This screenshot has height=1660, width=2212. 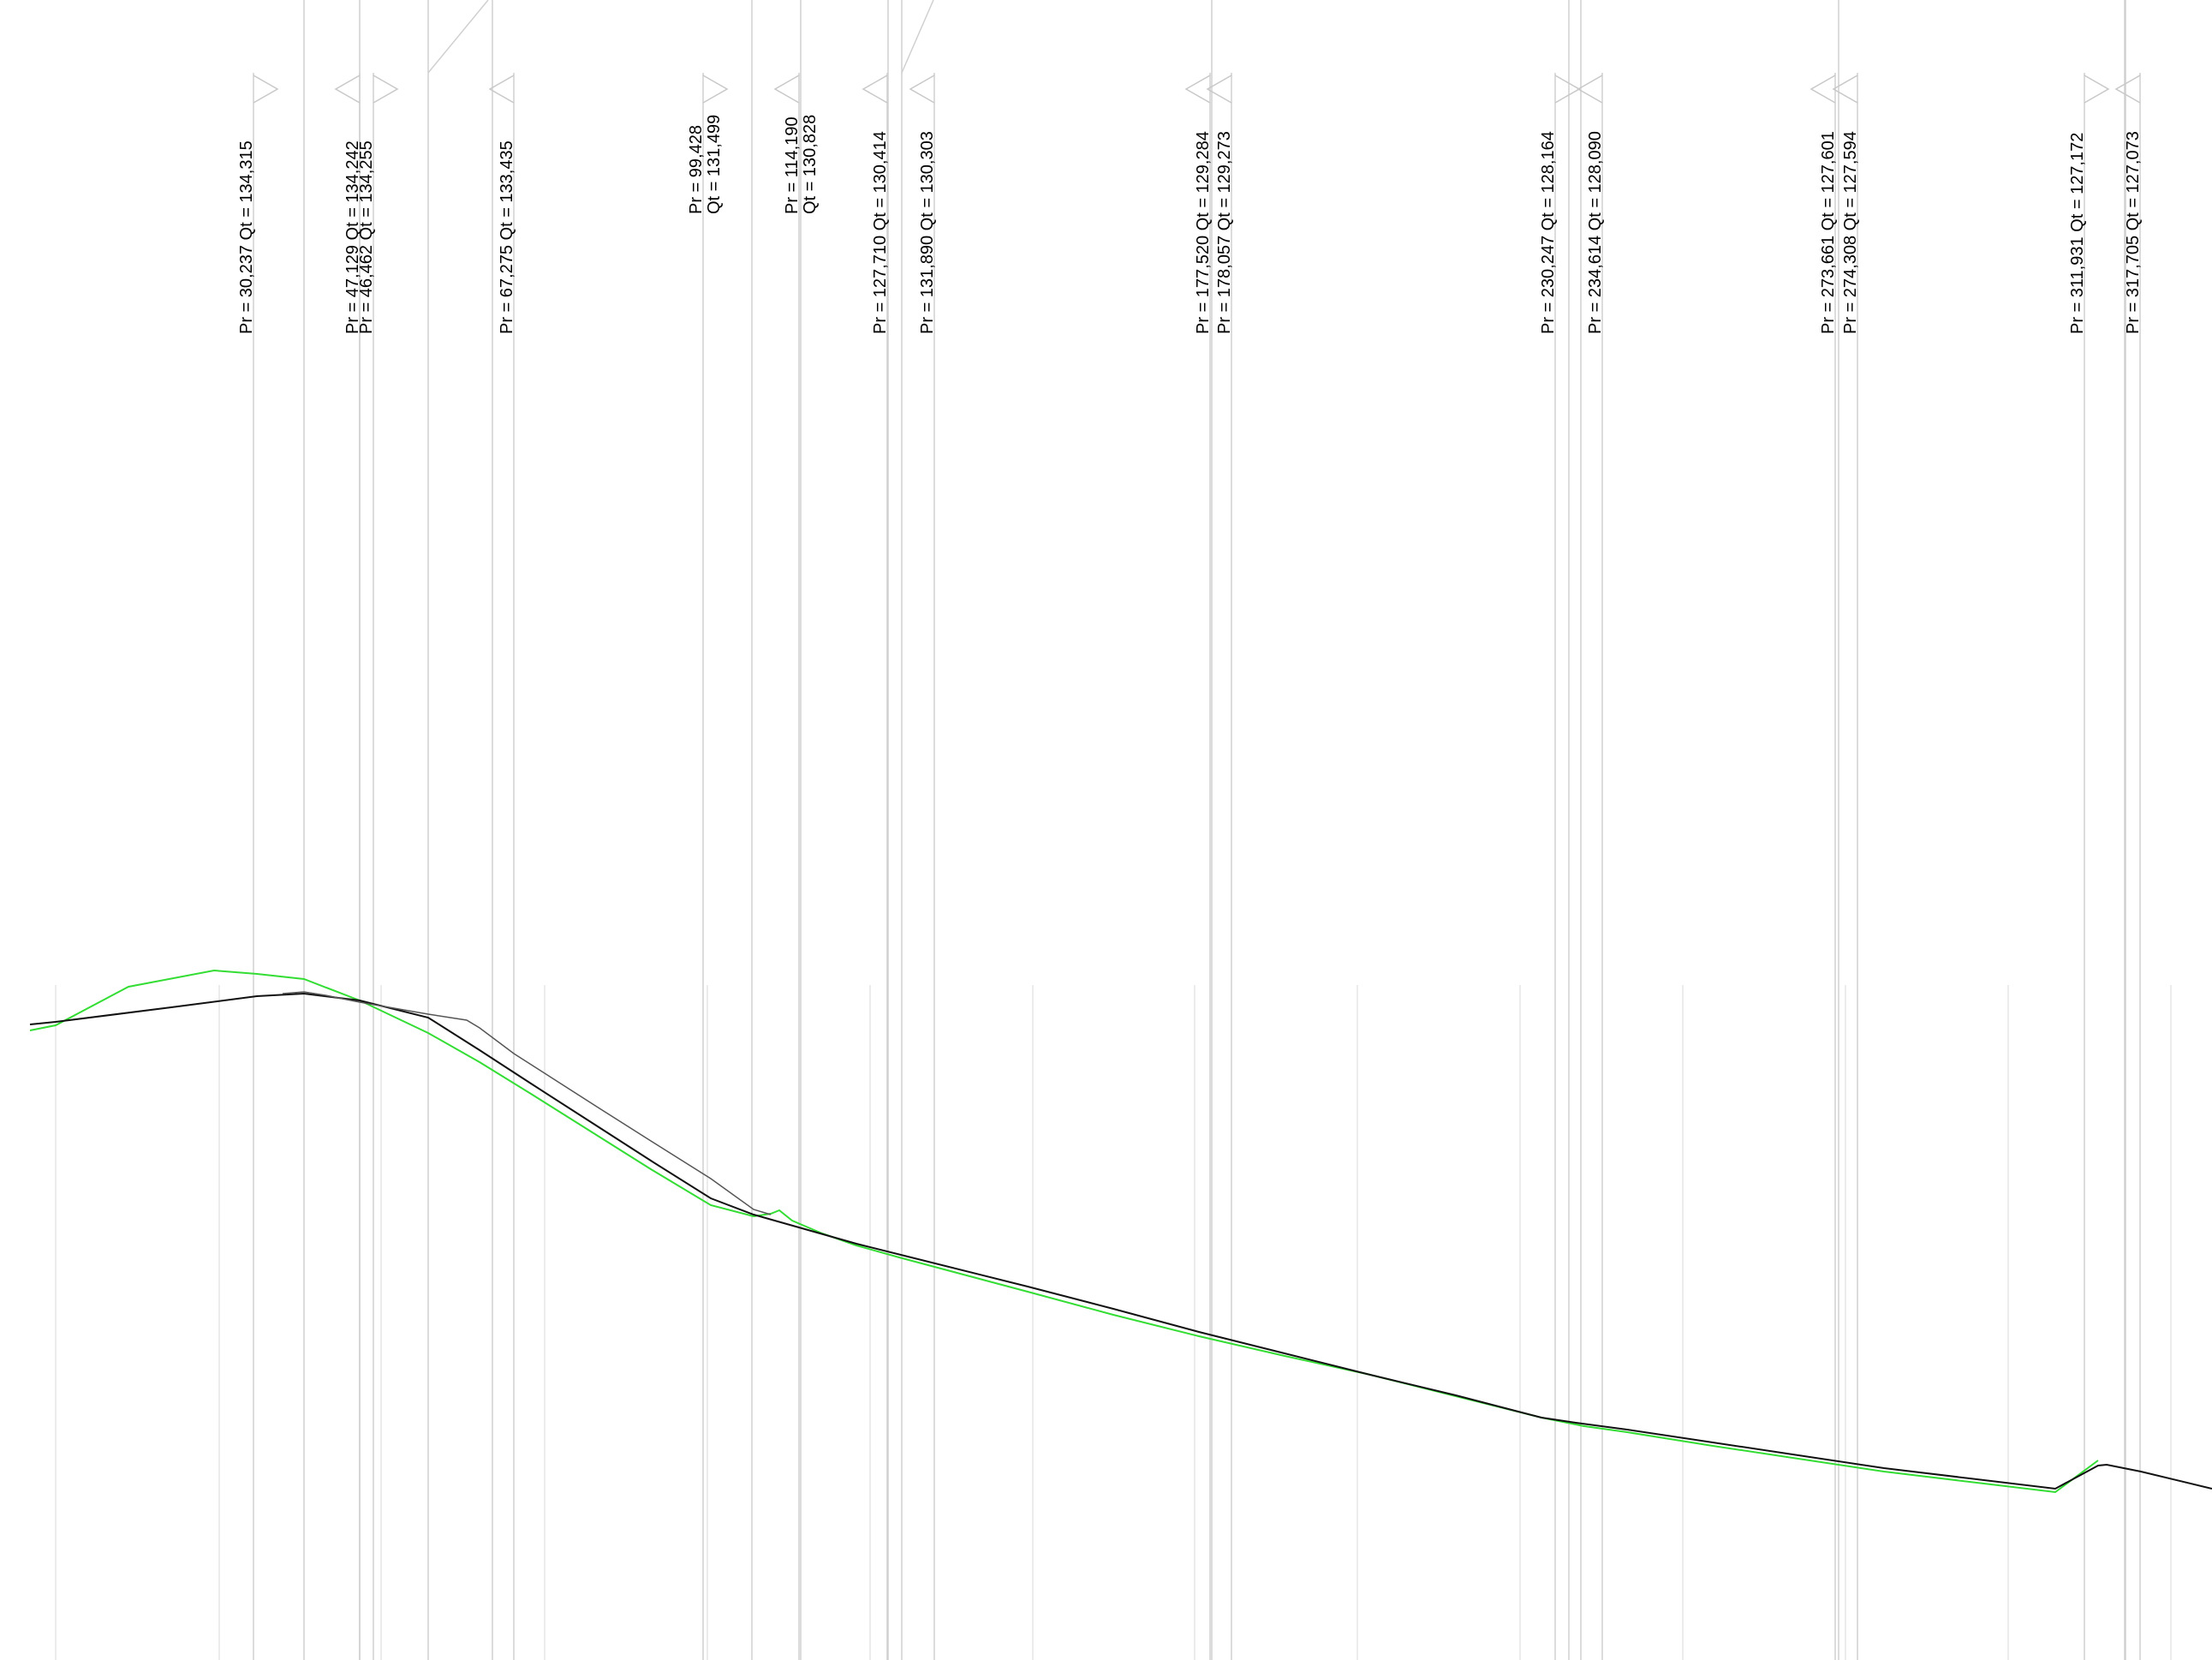 What do you see at coordinates (1850, 232) in the screenshot?
I see `marker-label: Pr = 274,308 Qt = 127,594` at bounding box center [1850, 232].